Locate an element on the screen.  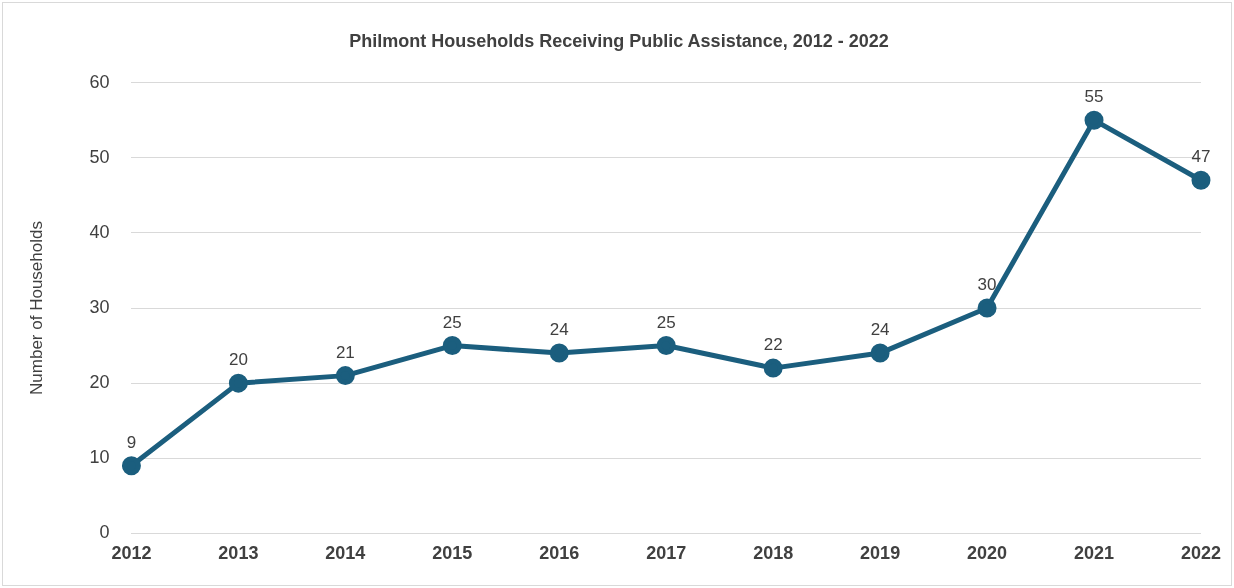
x-tick-label: 2022 is located at coordinates (1200, 553).